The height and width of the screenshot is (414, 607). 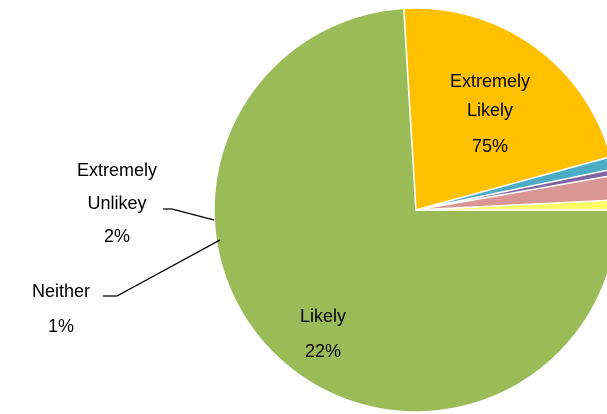 I want to click on data-label-neither-percent: 1%, so click(x=61, y=326).